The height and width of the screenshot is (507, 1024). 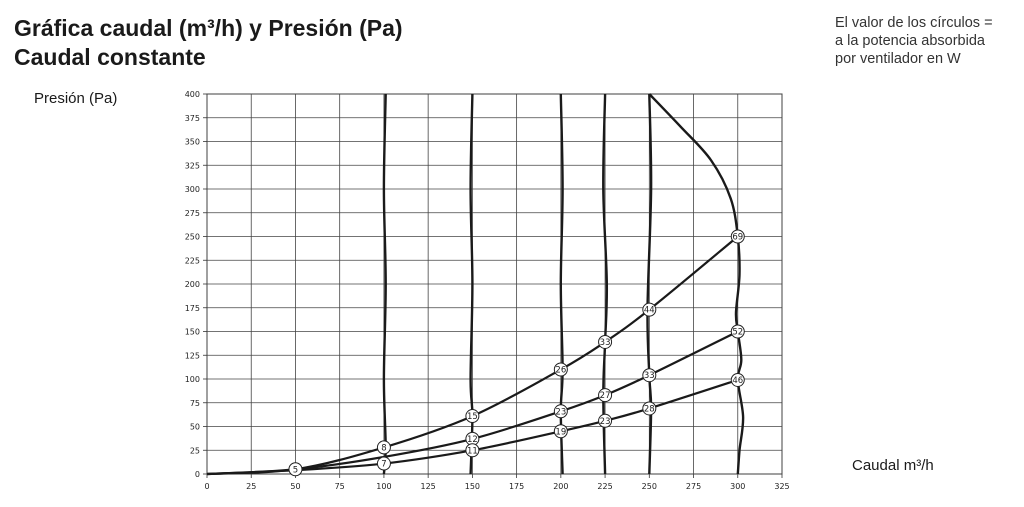 What do you see at coordinates (192, 379) in the screenshot?
I see `y-tick-label: 100` at bounding box center [192, 379].